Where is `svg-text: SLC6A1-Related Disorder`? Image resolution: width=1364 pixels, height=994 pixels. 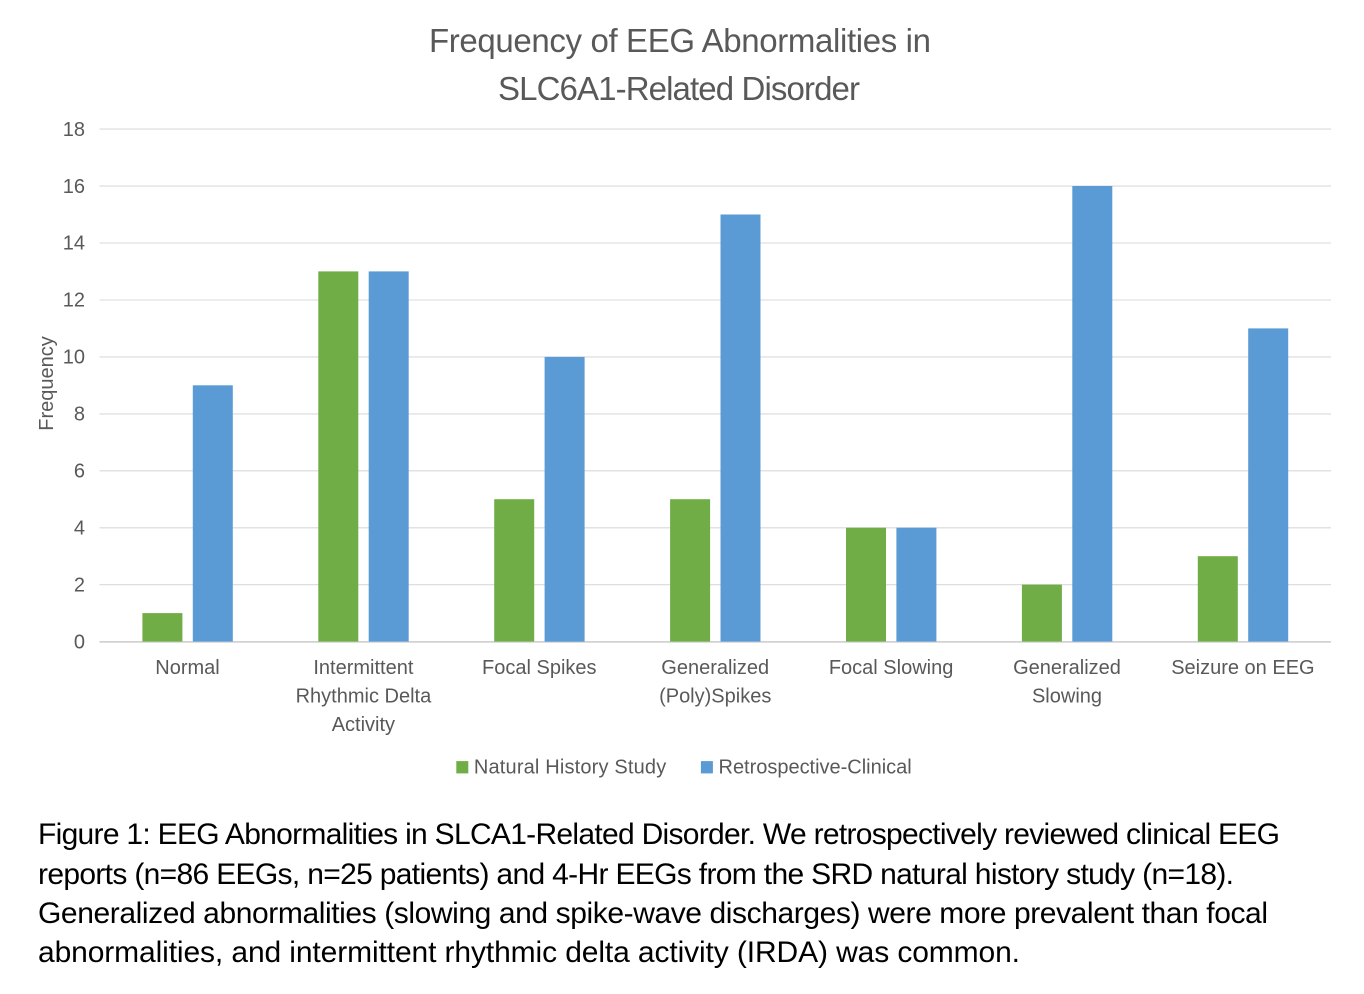 svg-text: SLC6A1-Related Disorder is located at coordinates (679, 88).